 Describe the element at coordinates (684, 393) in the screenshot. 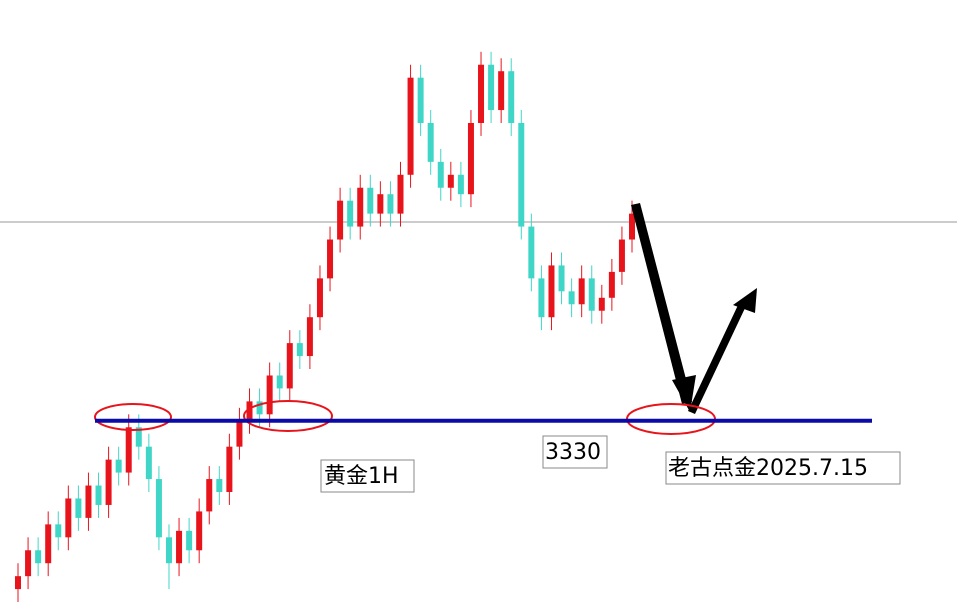

I see `arrow-down-head` at that location.